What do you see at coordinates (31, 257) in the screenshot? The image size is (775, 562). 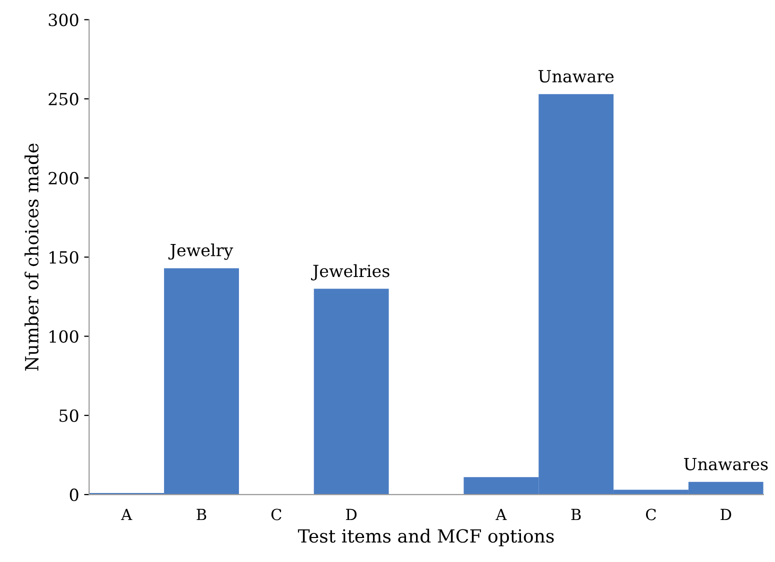 I see `y-axis-title: Number of choices made` at bounding box center [31, 257].